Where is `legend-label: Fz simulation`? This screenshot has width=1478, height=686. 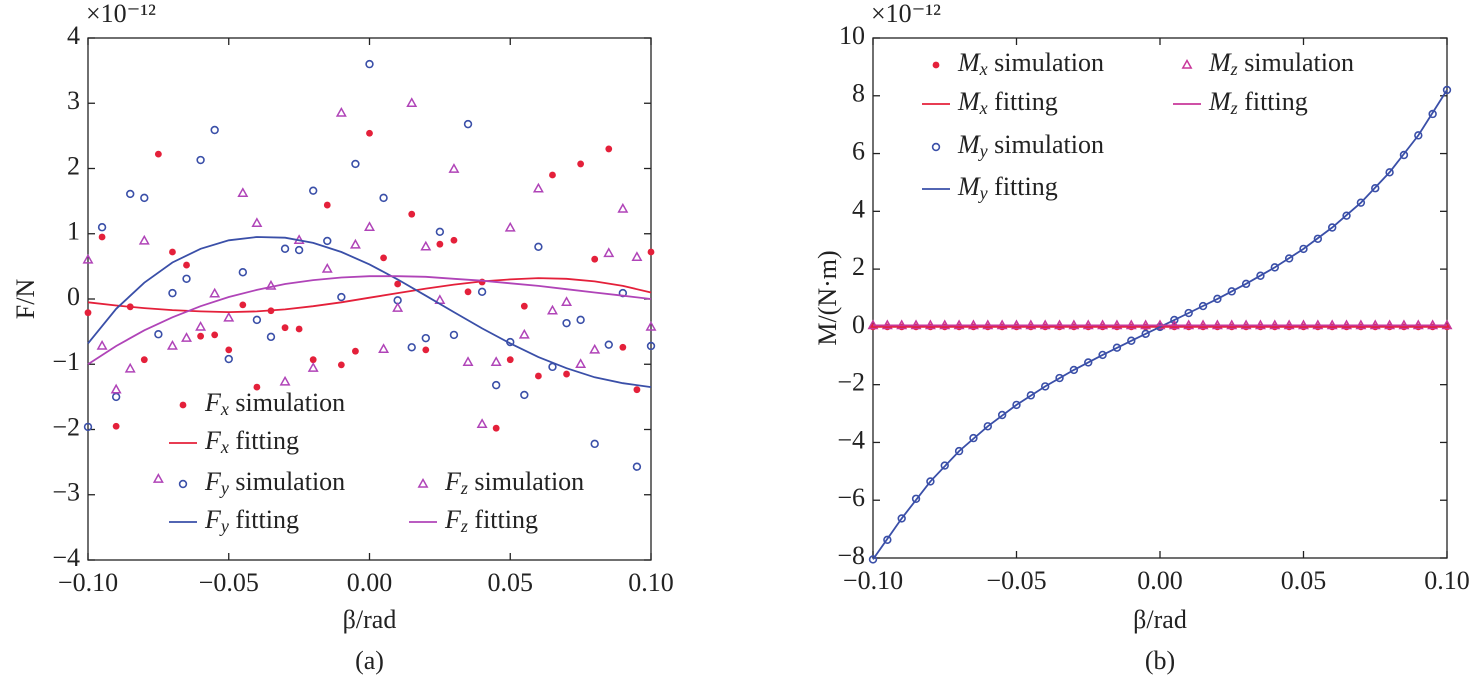 legend-label: Fz simulation is located at coordinates (514, 482).